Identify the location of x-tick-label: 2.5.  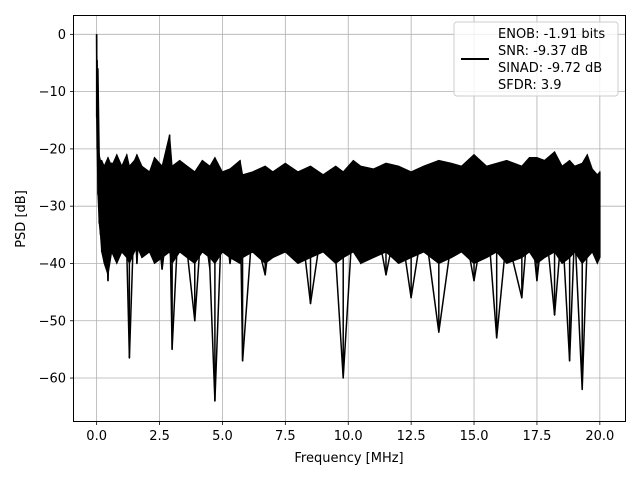
(159, 436).